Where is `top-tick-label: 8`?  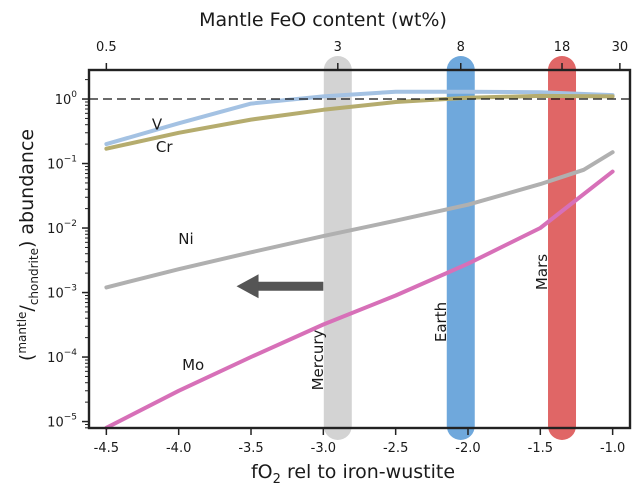
top-tick-label: 8 is located at coordinates (461, 47).